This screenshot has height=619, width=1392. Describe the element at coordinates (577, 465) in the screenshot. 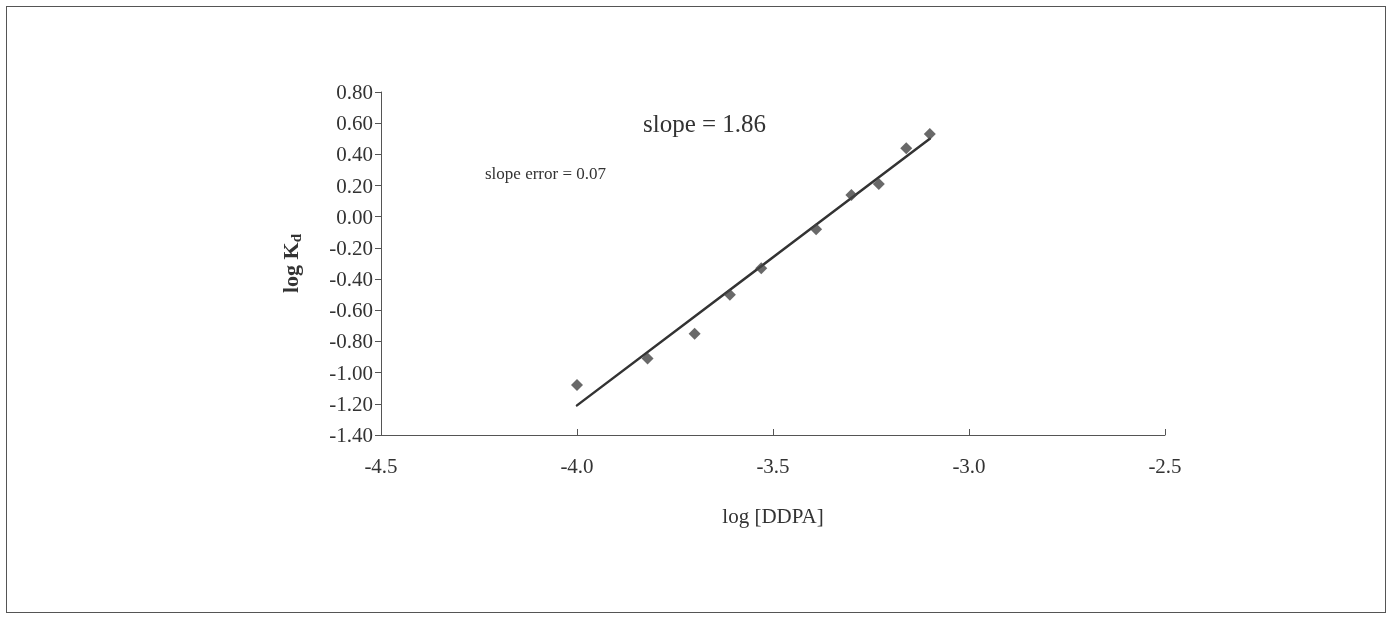

I see `x-tick-label: -4.0` at that location.